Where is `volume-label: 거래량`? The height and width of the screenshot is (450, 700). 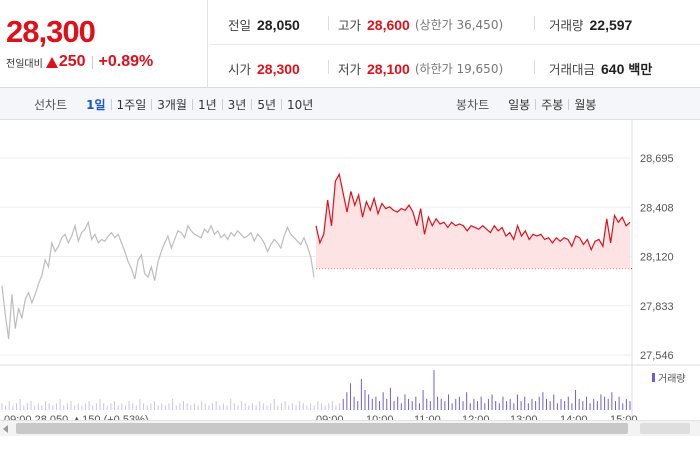
volume-label: 거래량 is located at coordinates (566, 25).